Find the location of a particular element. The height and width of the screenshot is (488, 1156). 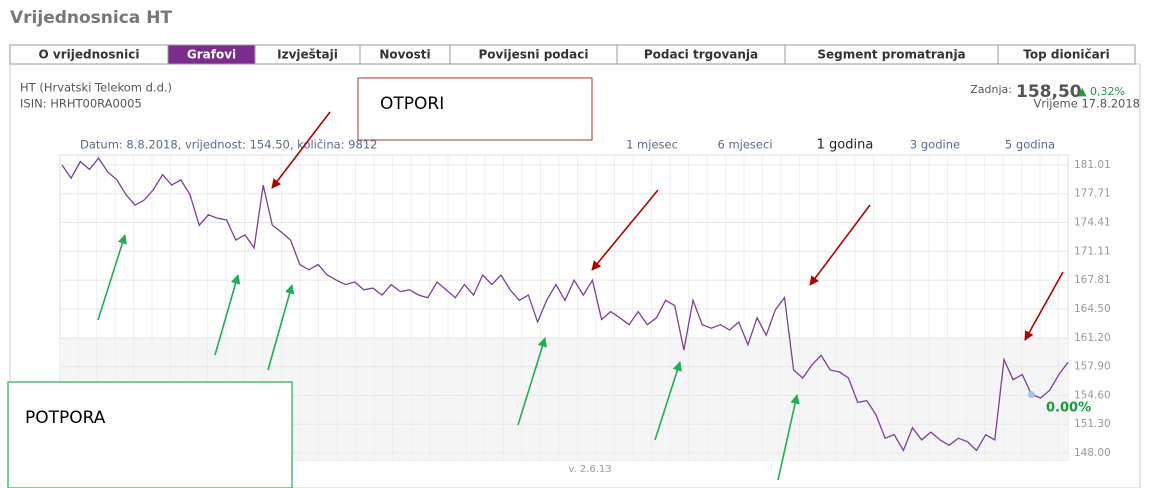

period-link: 3 godine is located at coordinates (935, 145).